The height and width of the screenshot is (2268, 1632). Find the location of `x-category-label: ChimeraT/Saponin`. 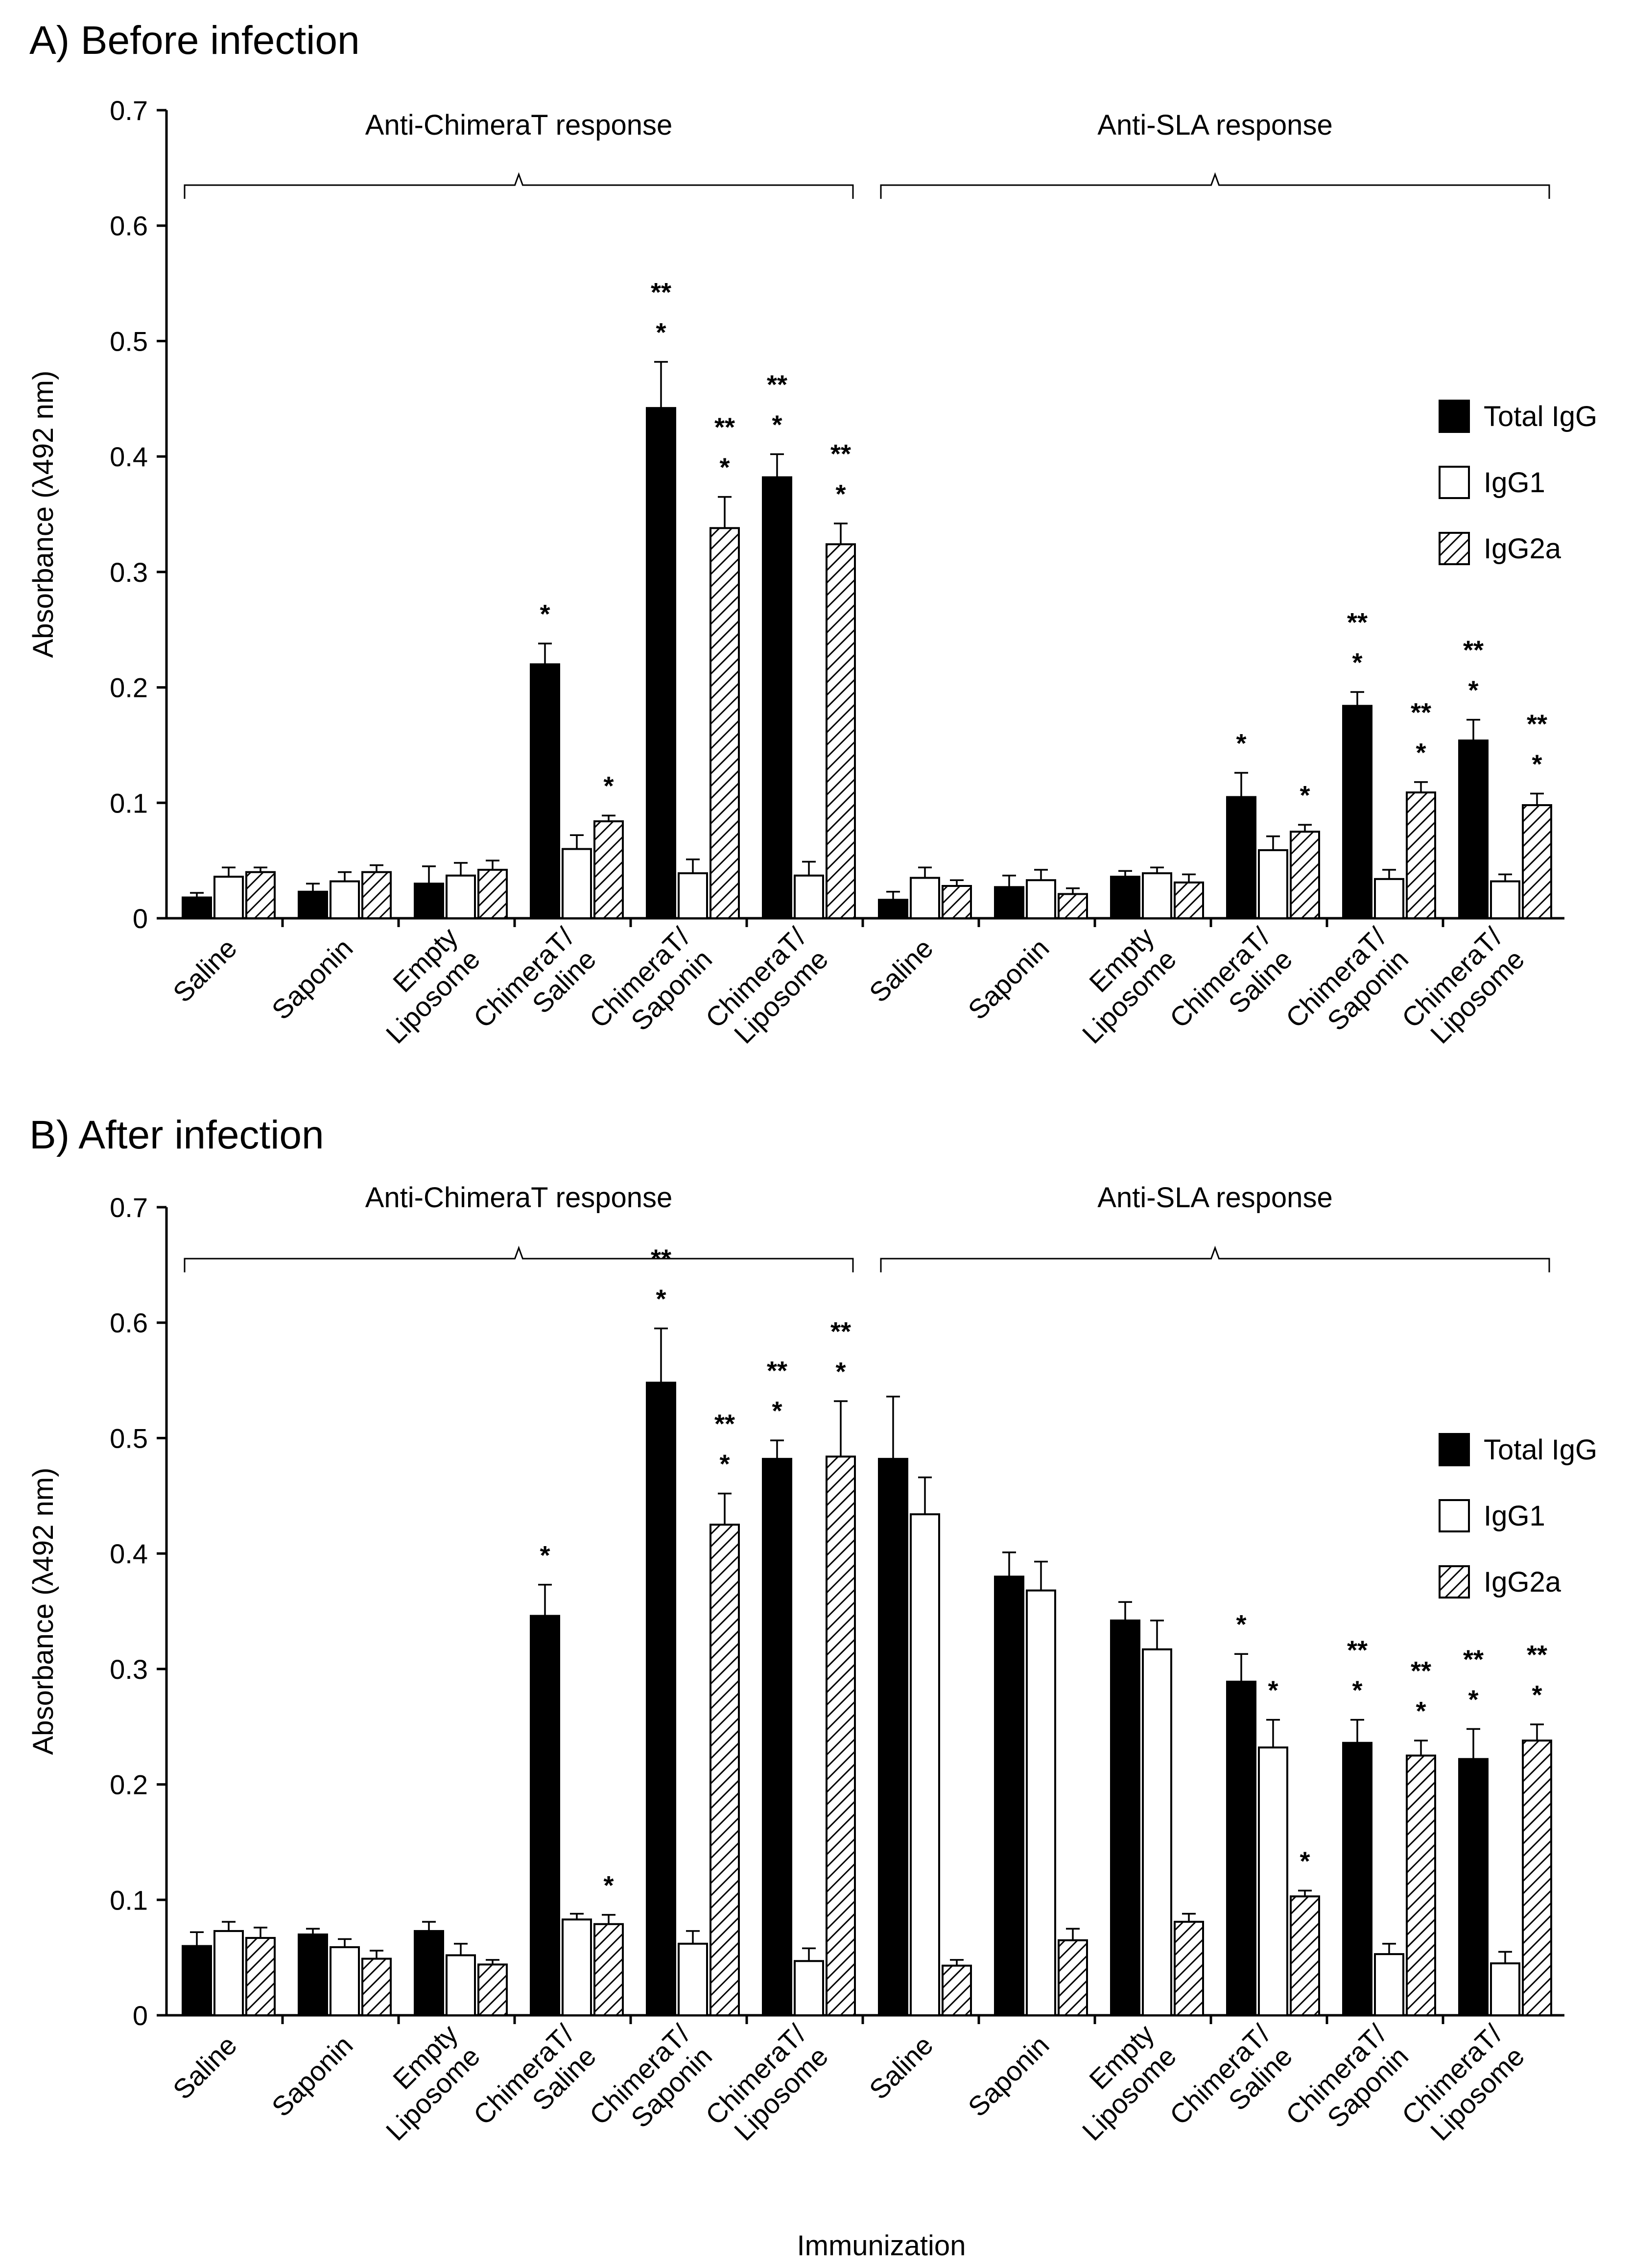

x-category-label: ChimeraT/Saponin is located at coordinates (650, 988).